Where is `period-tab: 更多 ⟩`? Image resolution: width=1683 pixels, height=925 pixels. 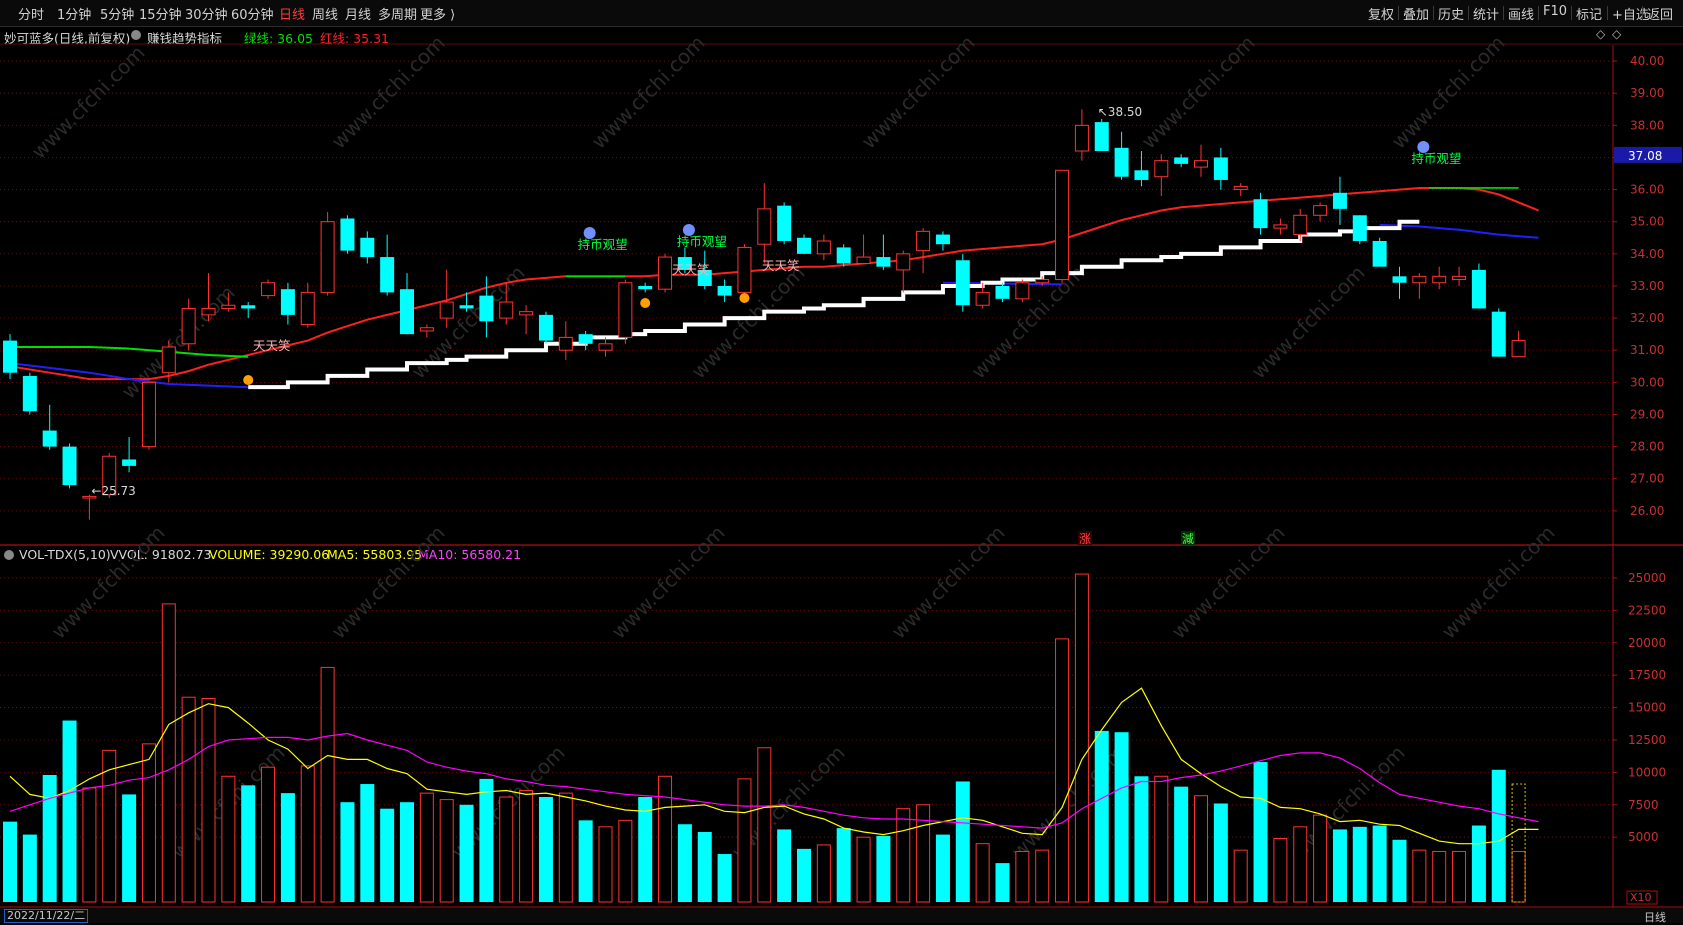
period-tab: 更多 ⟩ is located at coordinates (438, 15).